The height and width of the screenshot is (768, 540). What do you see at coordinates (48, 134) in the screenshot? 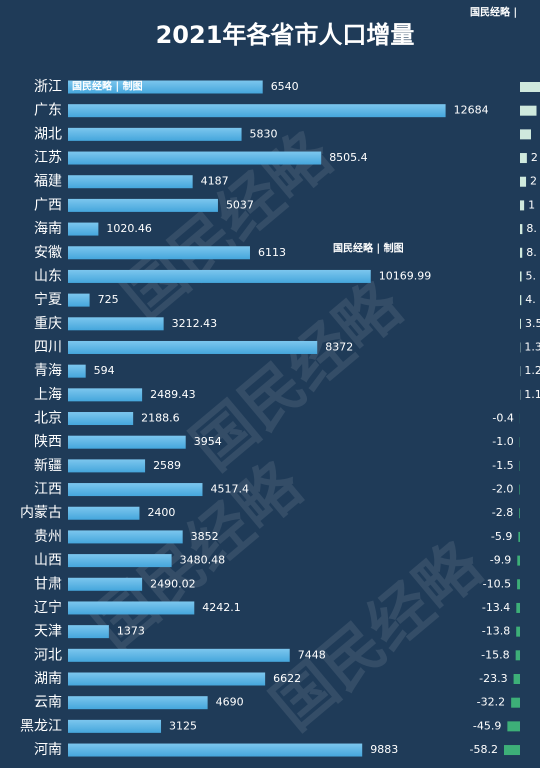
I see `category-label: 湖北` at bounding box center [48, 134].